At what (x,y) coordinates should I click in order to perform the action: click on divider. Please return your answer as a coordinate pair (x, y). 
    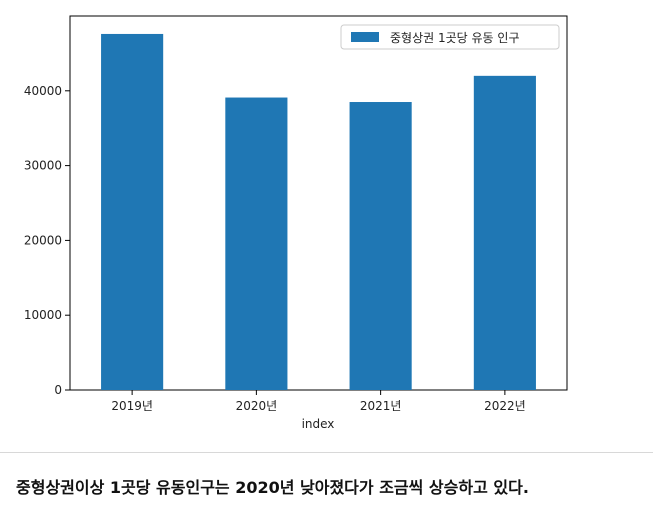
    Looking at the image, I should click on (326, 452).